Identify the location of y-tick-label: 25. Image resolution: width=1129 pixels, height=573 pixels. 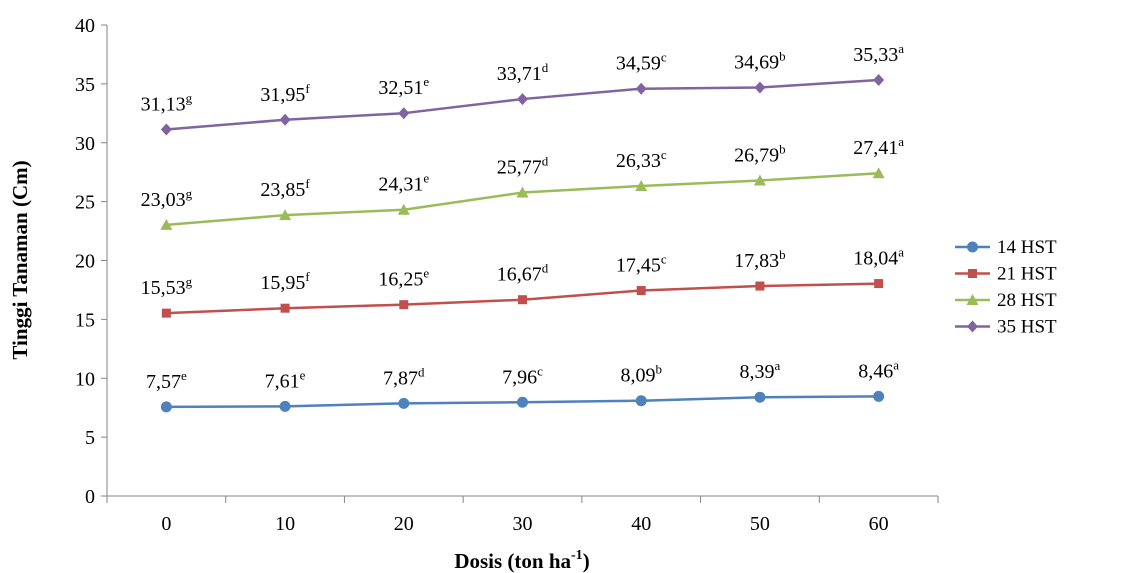
(85, 203).